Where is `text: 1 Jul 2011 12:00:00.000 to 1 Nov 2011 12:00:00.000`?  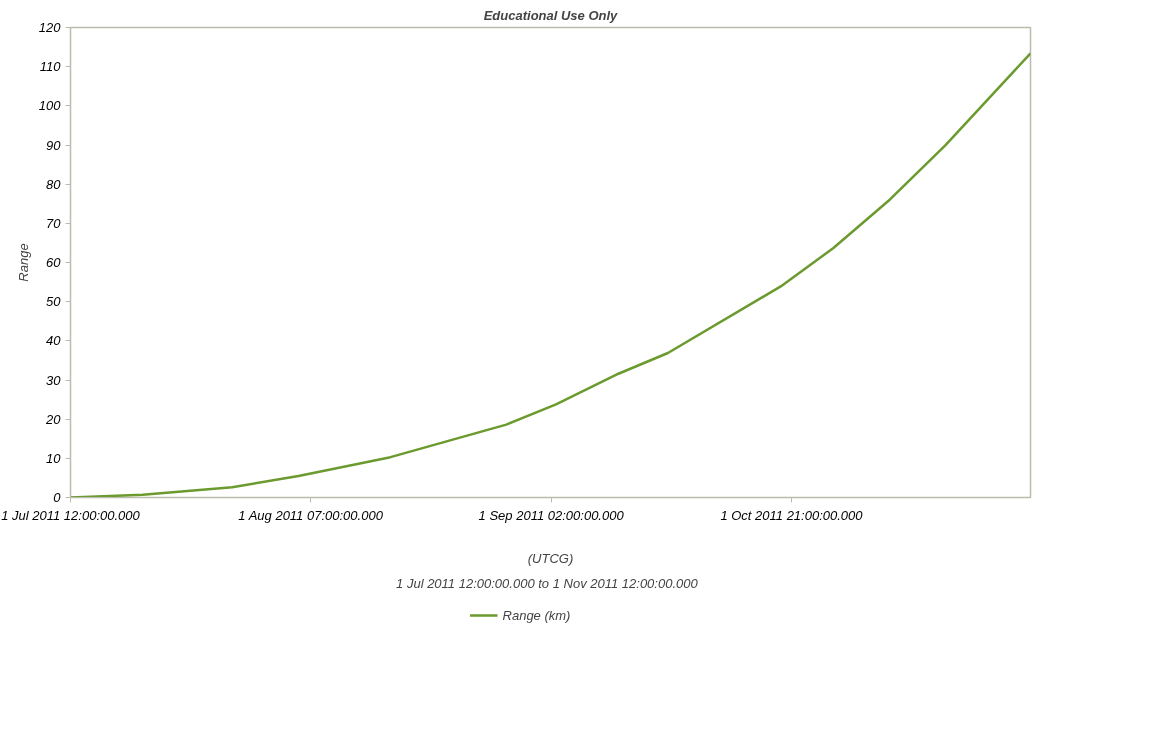 text: 1 Jul 2011 12:00:00.000 to 1 Nov 2011 12:00:00.000 is located at coordinates (547, 583).